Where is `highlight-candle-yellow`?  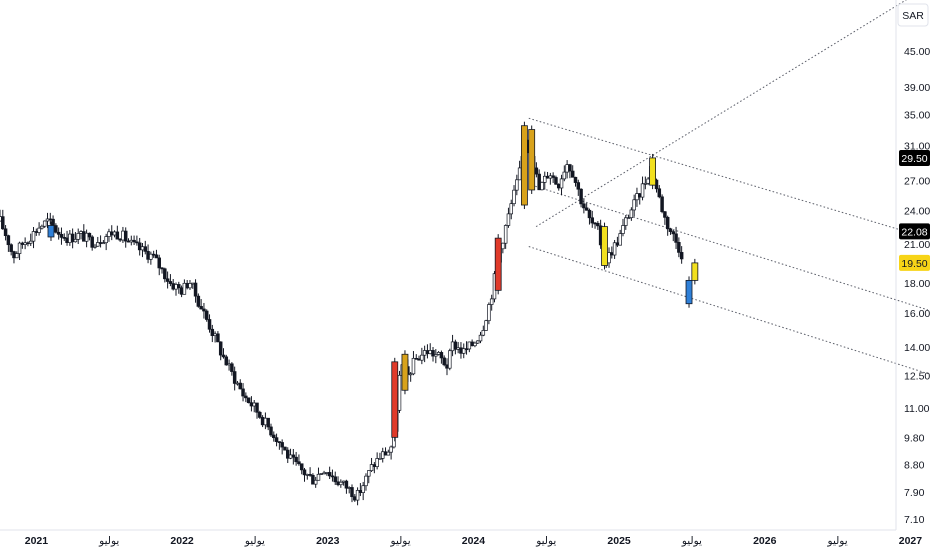
highlight-candle-yellow is located at coordinates (695, 271).